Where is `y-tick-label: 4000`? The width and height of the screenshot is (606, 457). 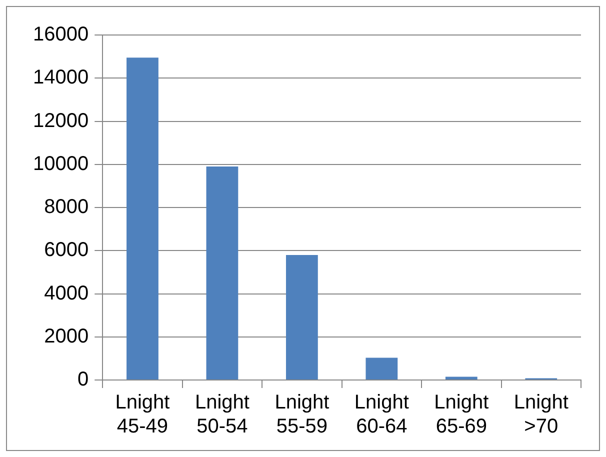
y-tick-label: 4000 is located at coordinates (66, 293).